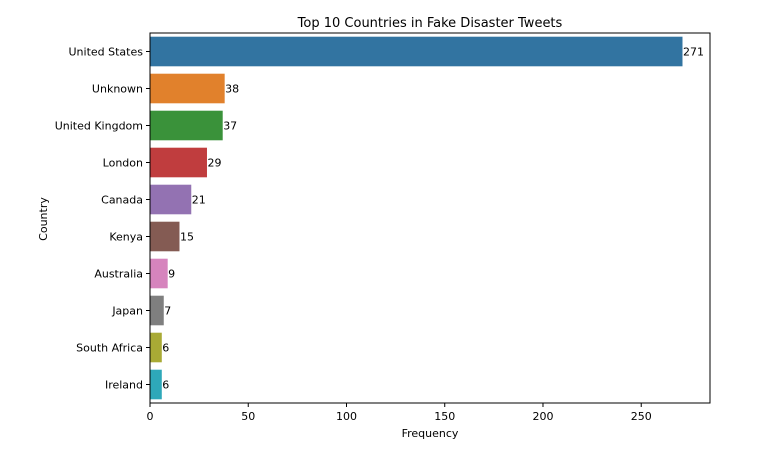 The height and width of the screenshot is (465, 778). What do you see at coordinates (542, 416) in the screenshot?
I see `x-tick-label-200: 200` at bounding box center [542, 416].